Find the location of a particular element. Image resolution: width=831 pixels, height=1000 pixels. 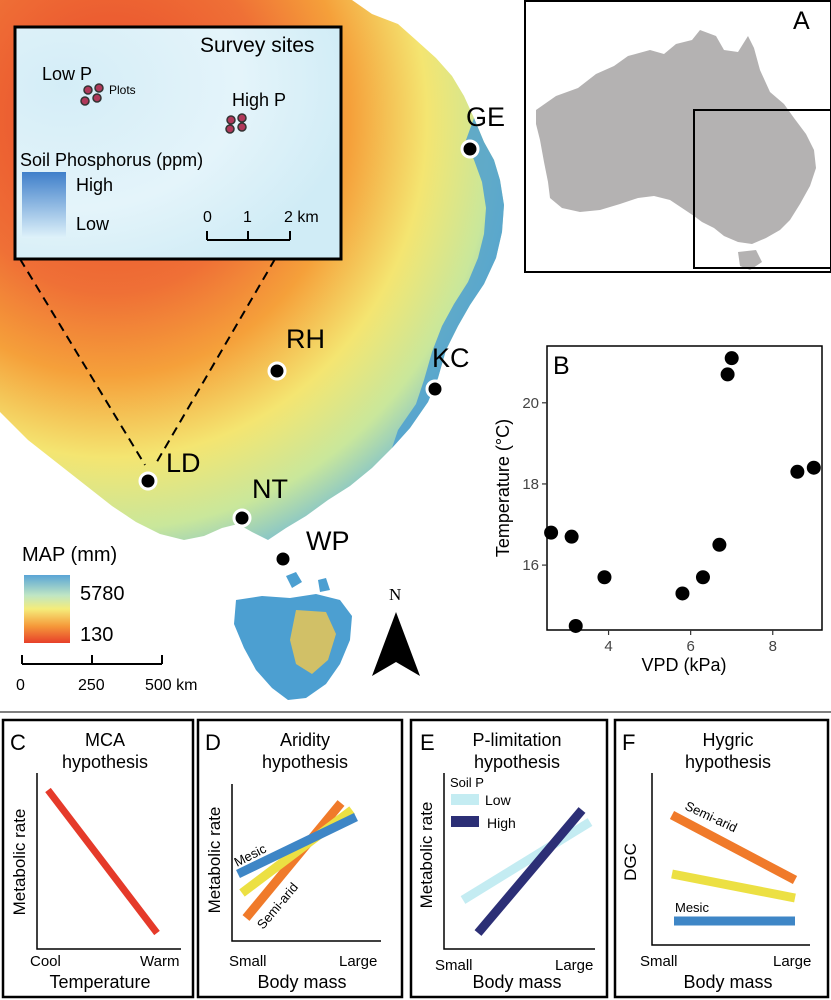

site-kc is located at coordinates (435, 389).